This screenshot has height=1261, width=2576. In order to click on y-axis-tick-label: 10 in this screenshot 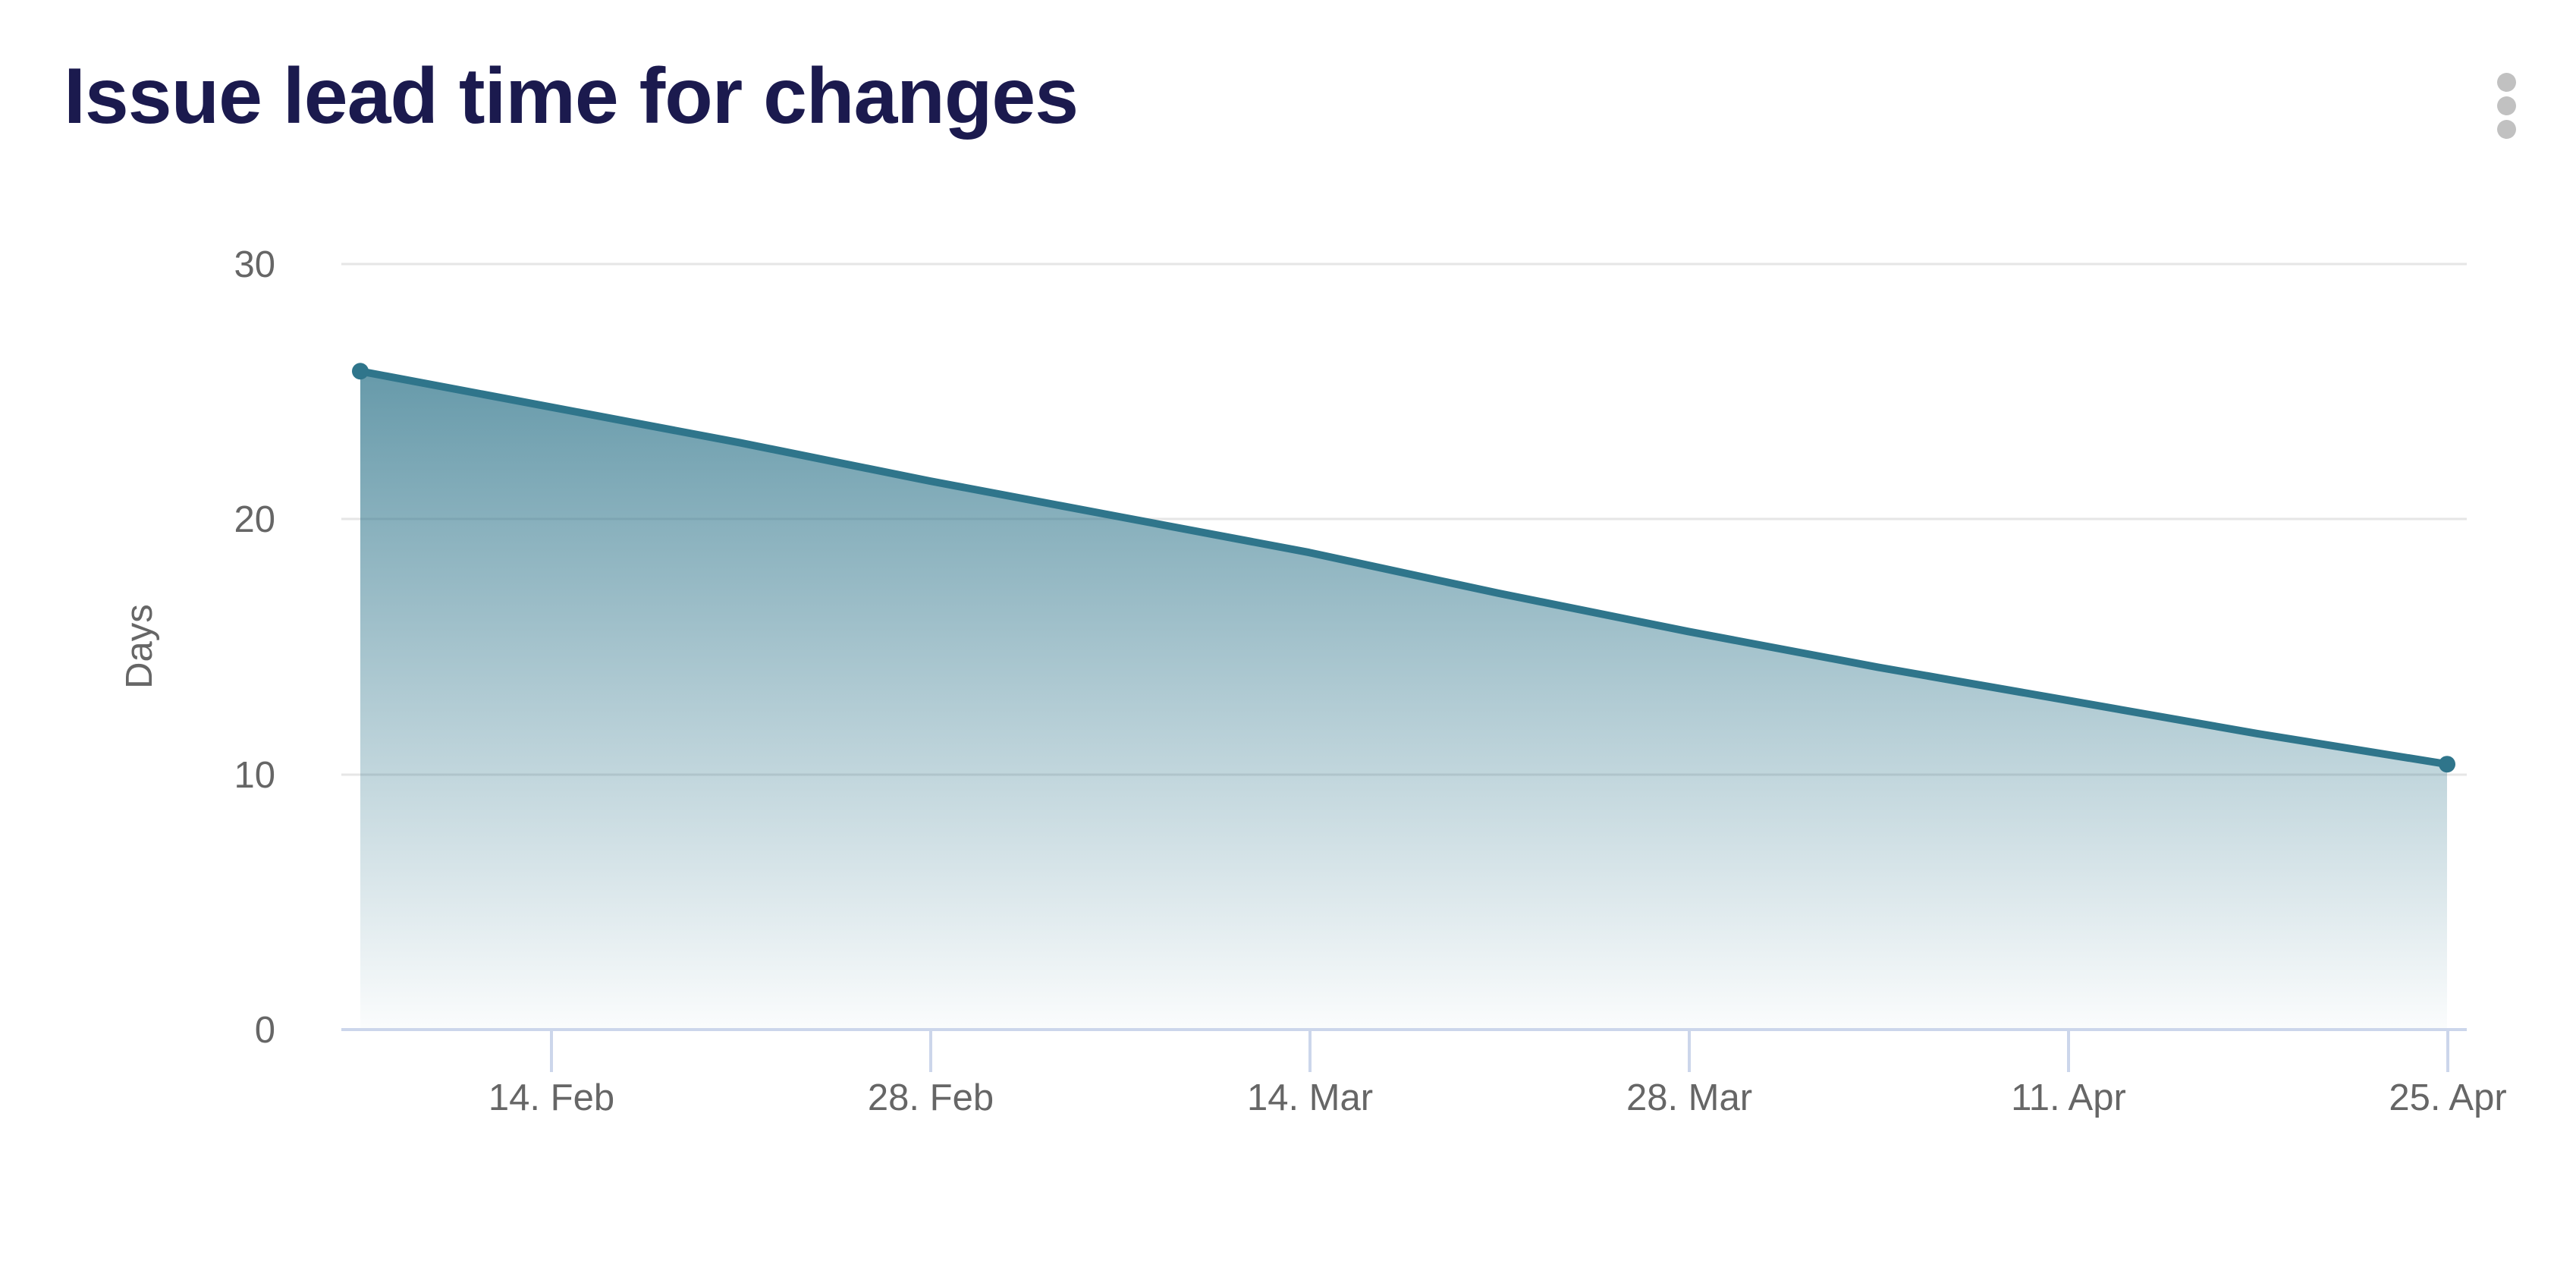, I will do `click(254, 775)`.